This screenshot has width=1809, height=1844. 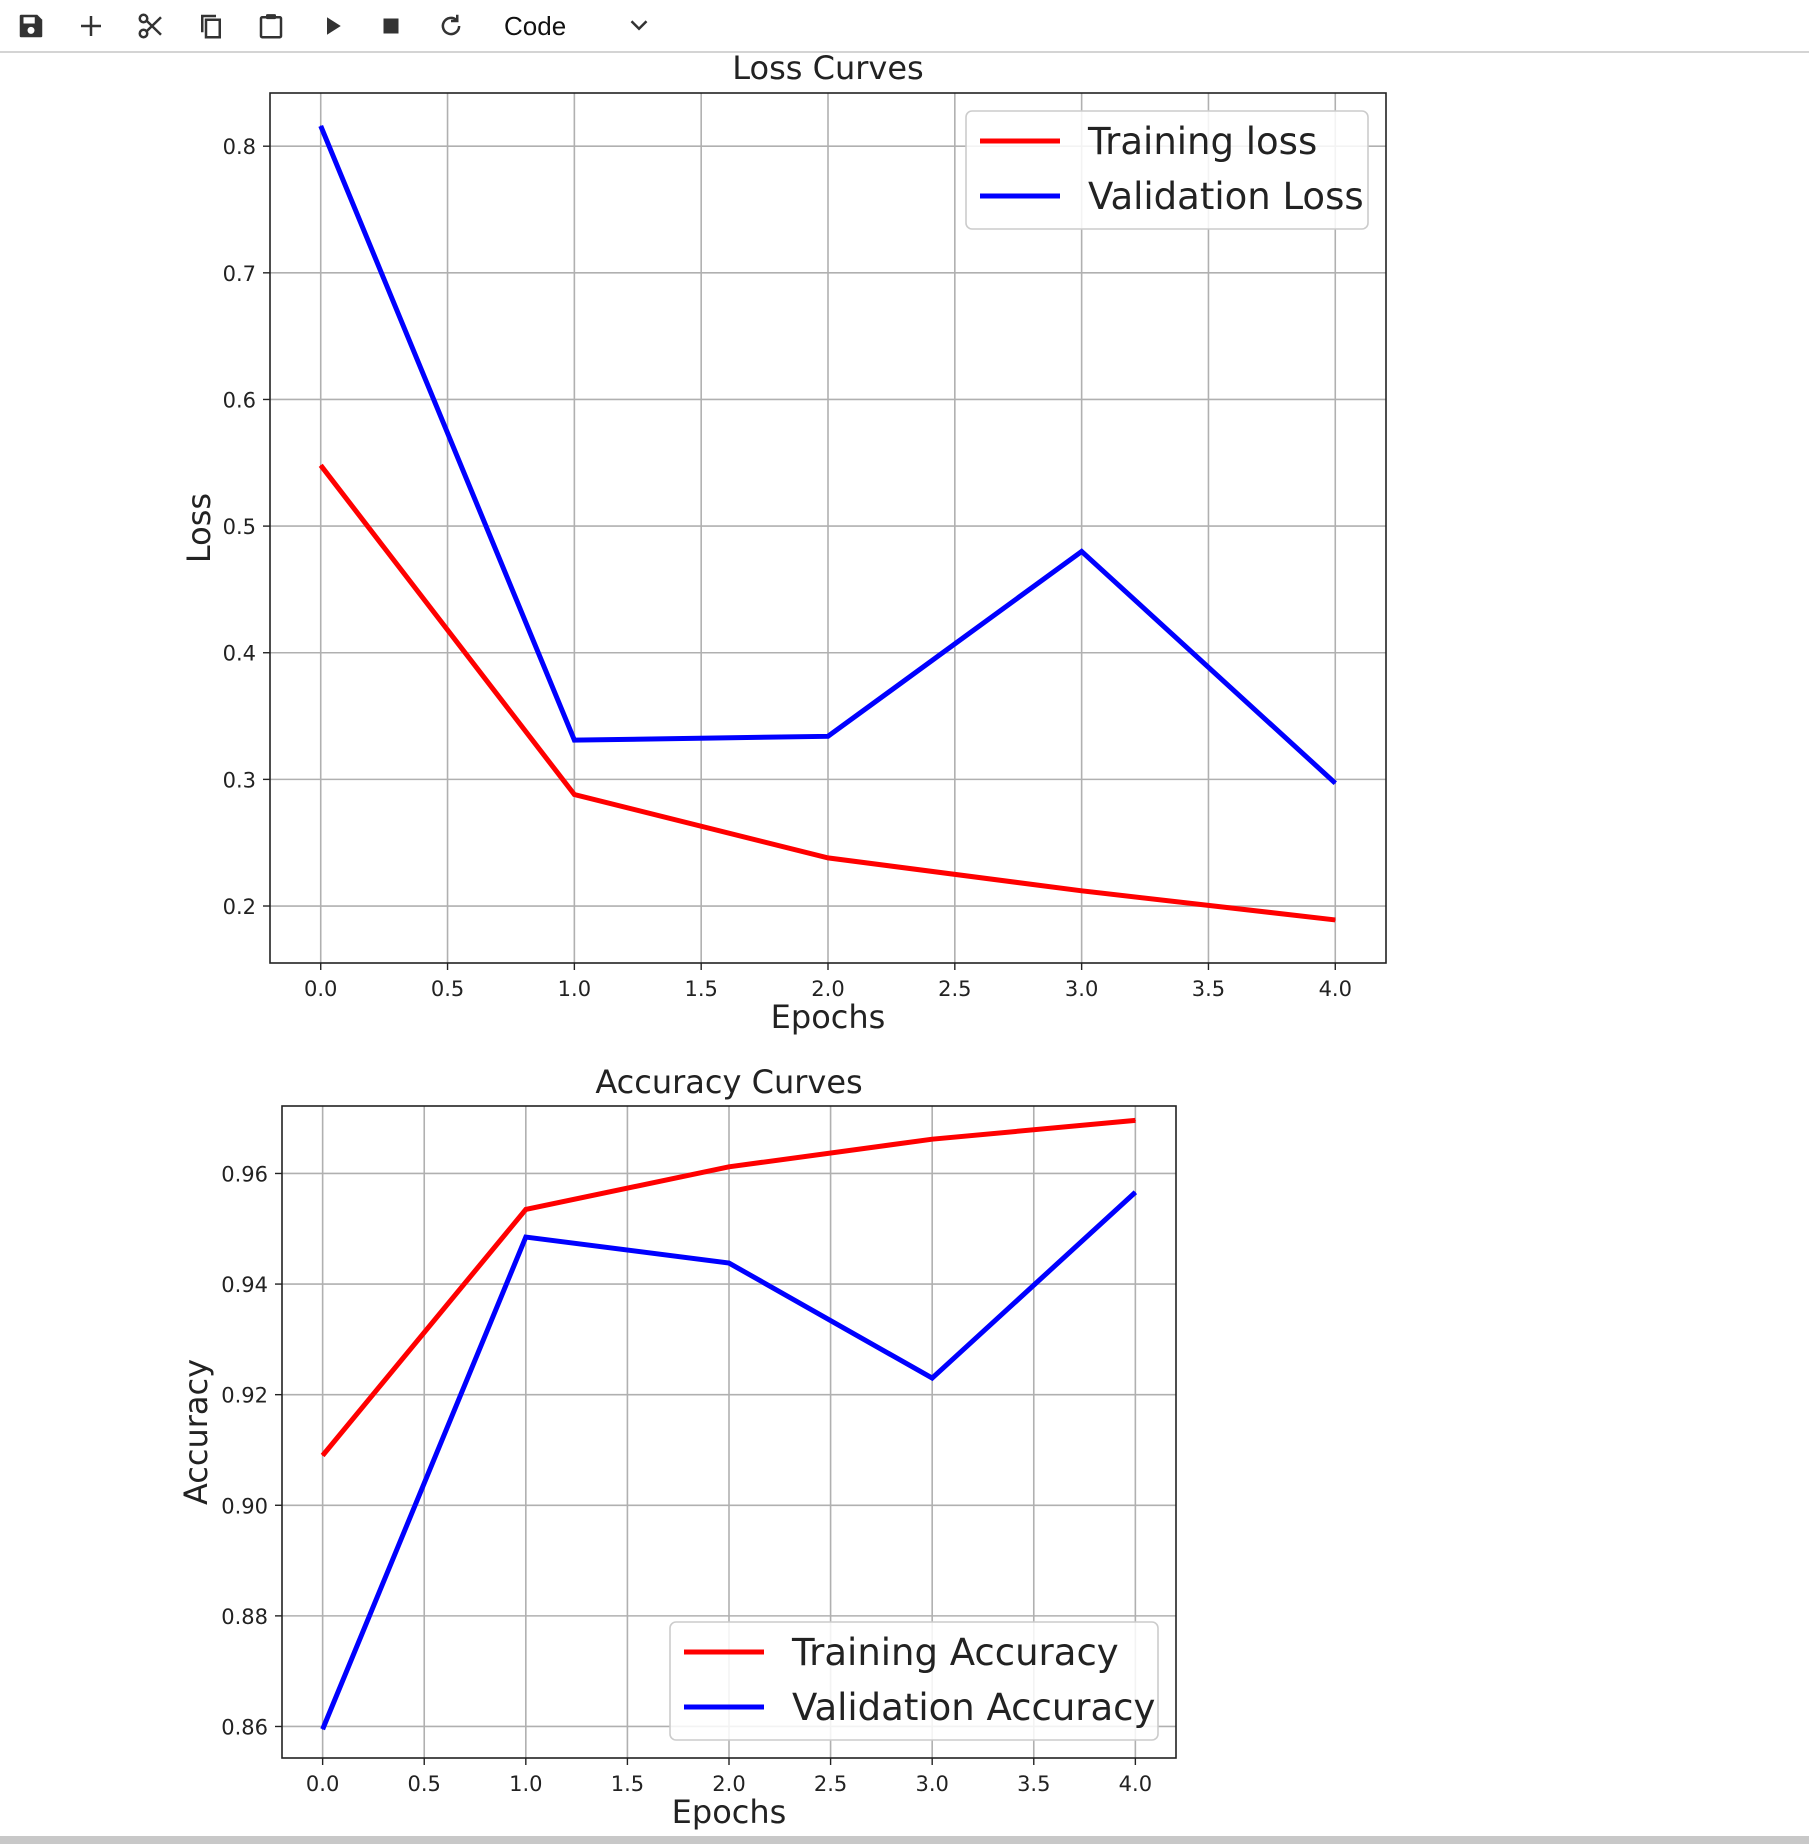 What do you see at coordinates (1226, 196) in the screenshot?
I see `legend-label: Validation Loss` at bounding box center [1226, 196].